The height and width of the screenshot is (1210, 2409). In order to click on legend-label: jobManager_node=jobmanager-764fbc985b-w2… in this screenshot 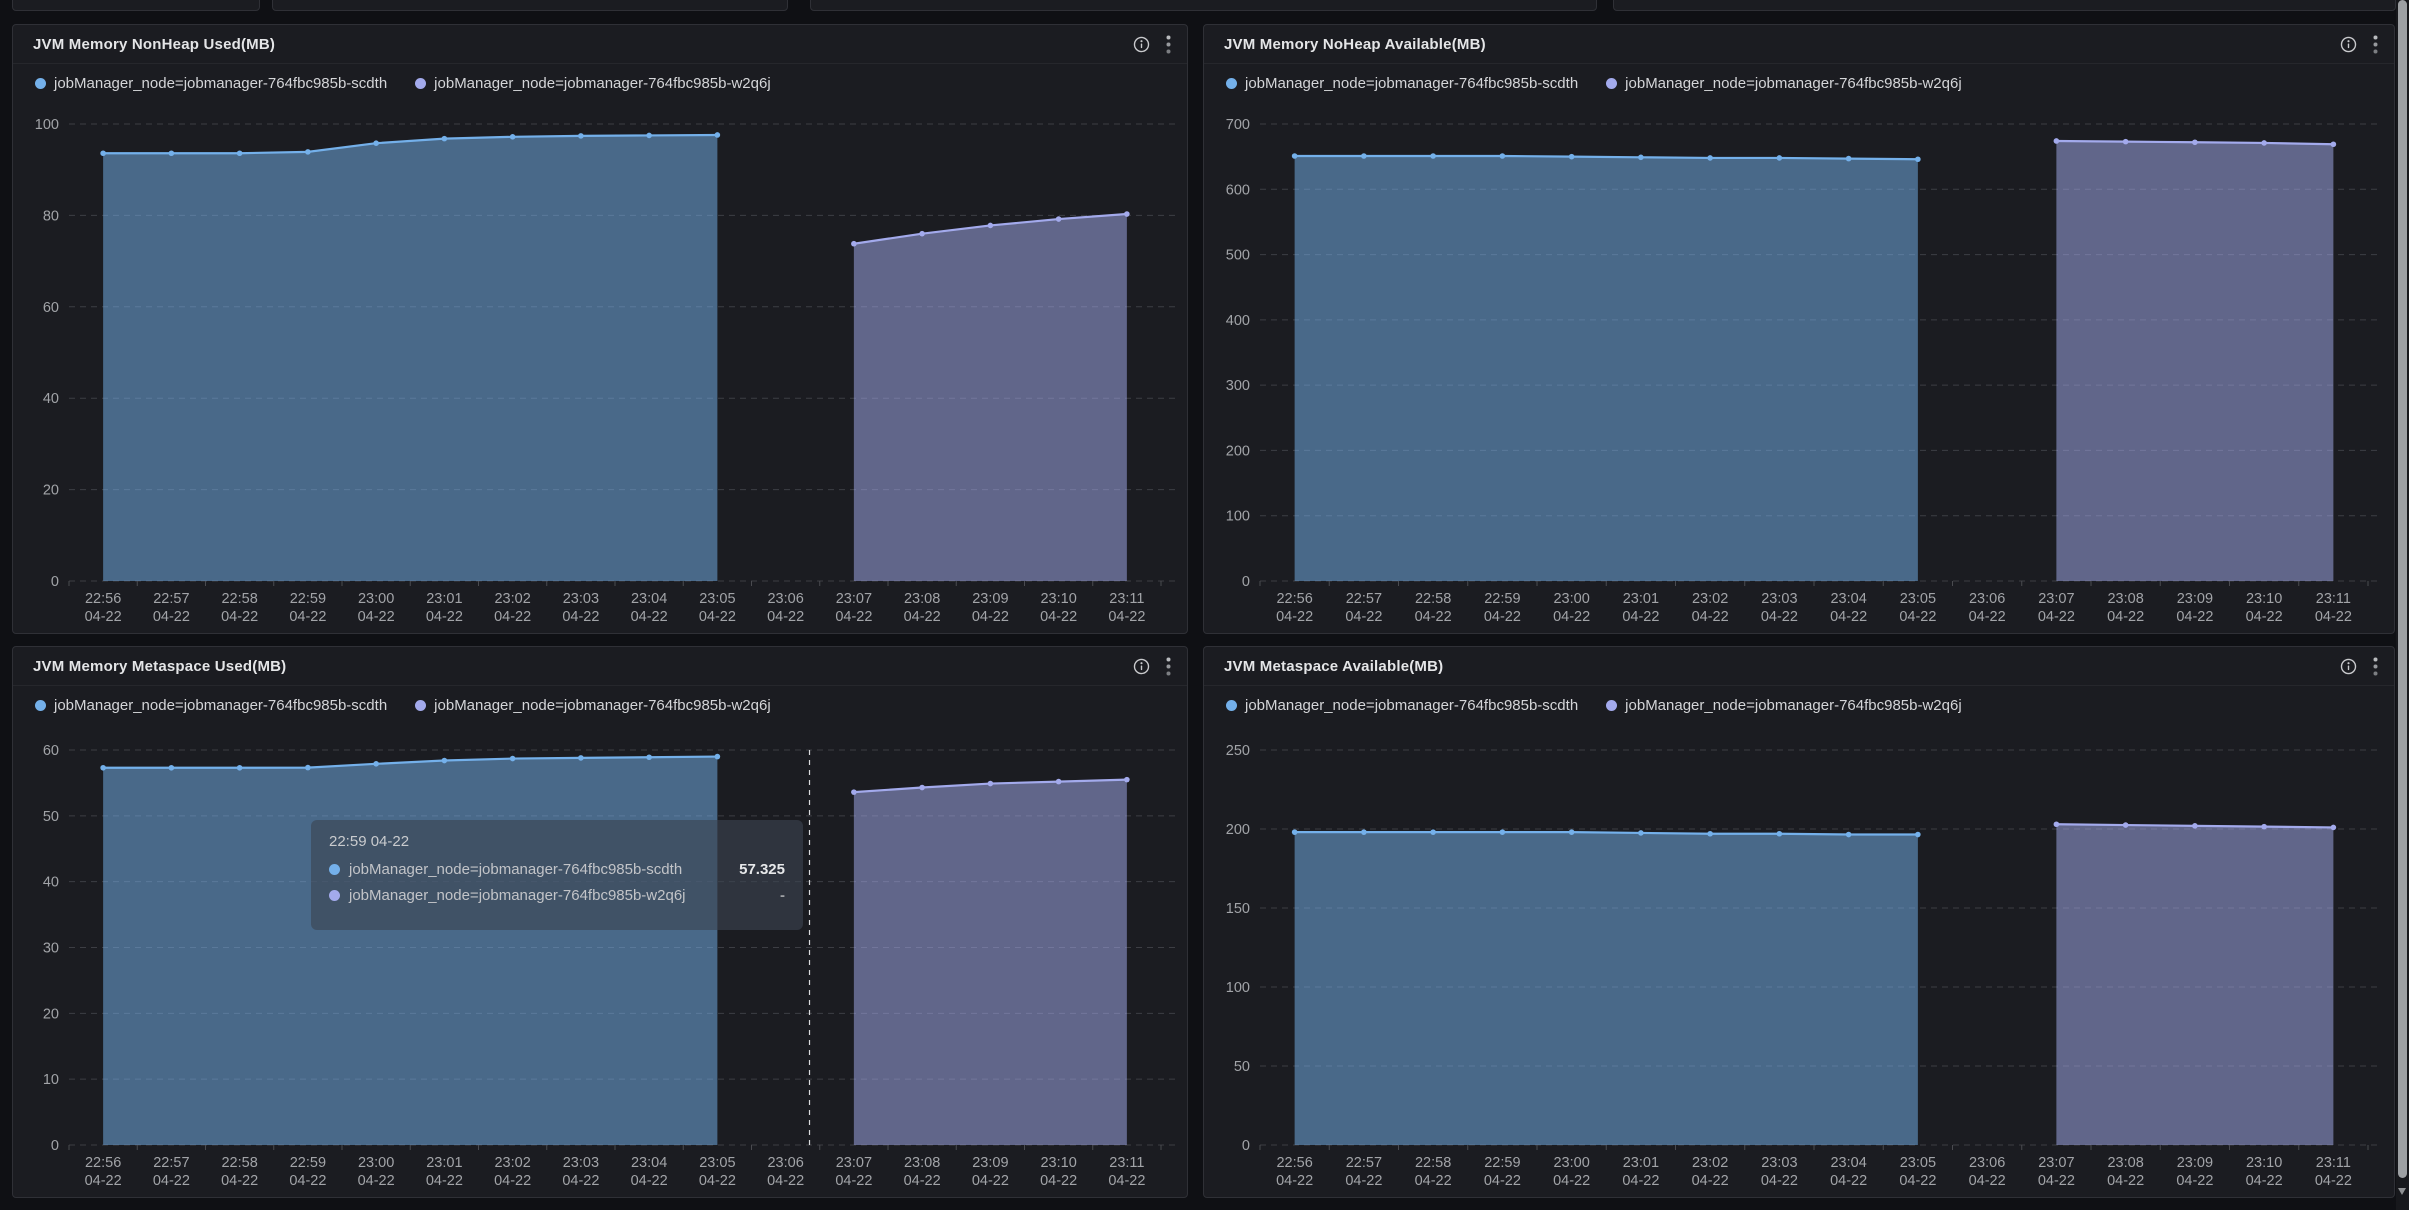, I will do `click(1793, 705)`.